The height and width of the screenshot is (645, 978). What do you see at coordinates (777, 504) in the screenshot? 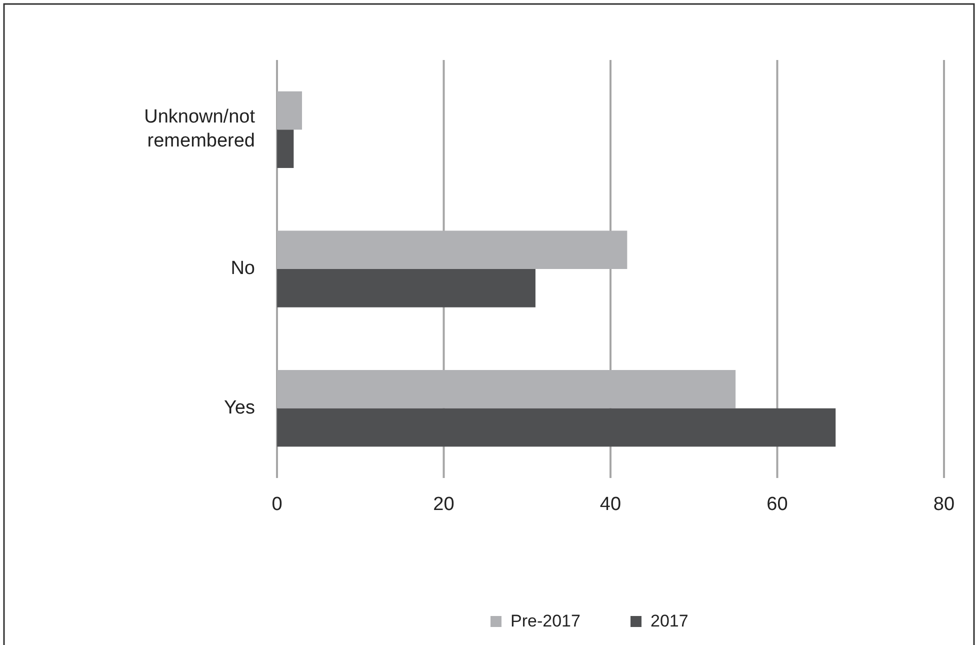
I see `x-tick-label: 60` at bounding box center [777, 504].